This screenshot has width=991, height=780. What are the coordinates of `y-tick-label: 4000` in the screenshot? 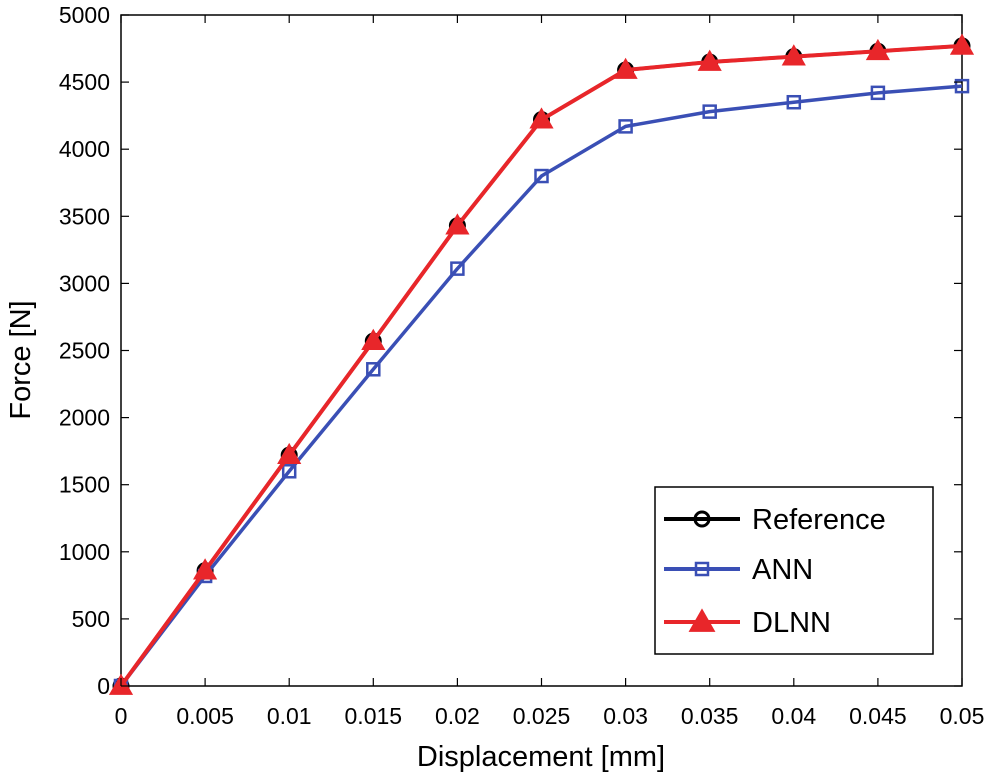 It's located at (84, 149).